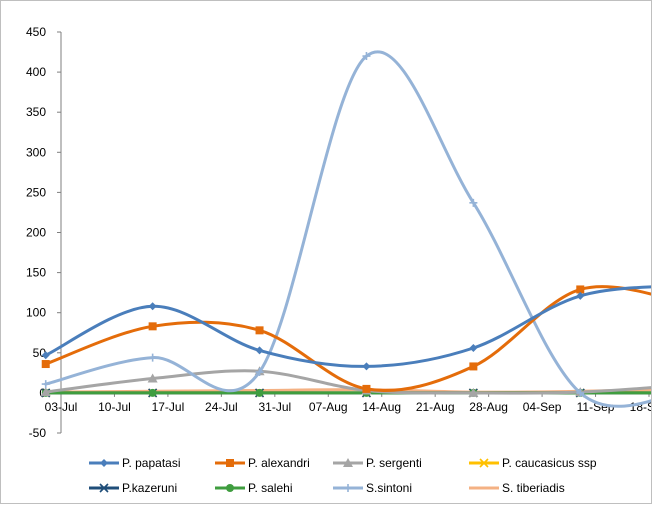  What do you see at coordinates (149, 488) in the screenshot?
I see `legend-label-p-kazeruni: P.kazeruni` at bounding box center [149, 488].